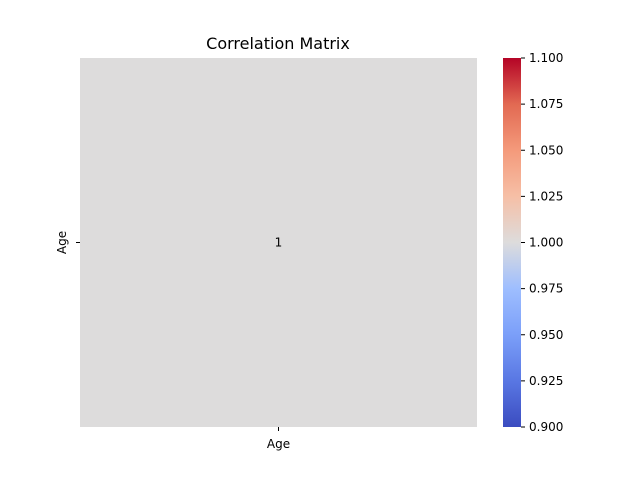  Describe the element at coordinates (278, 43) in the screenshot. I see `chart-title: Correlation Matrix` at that location.